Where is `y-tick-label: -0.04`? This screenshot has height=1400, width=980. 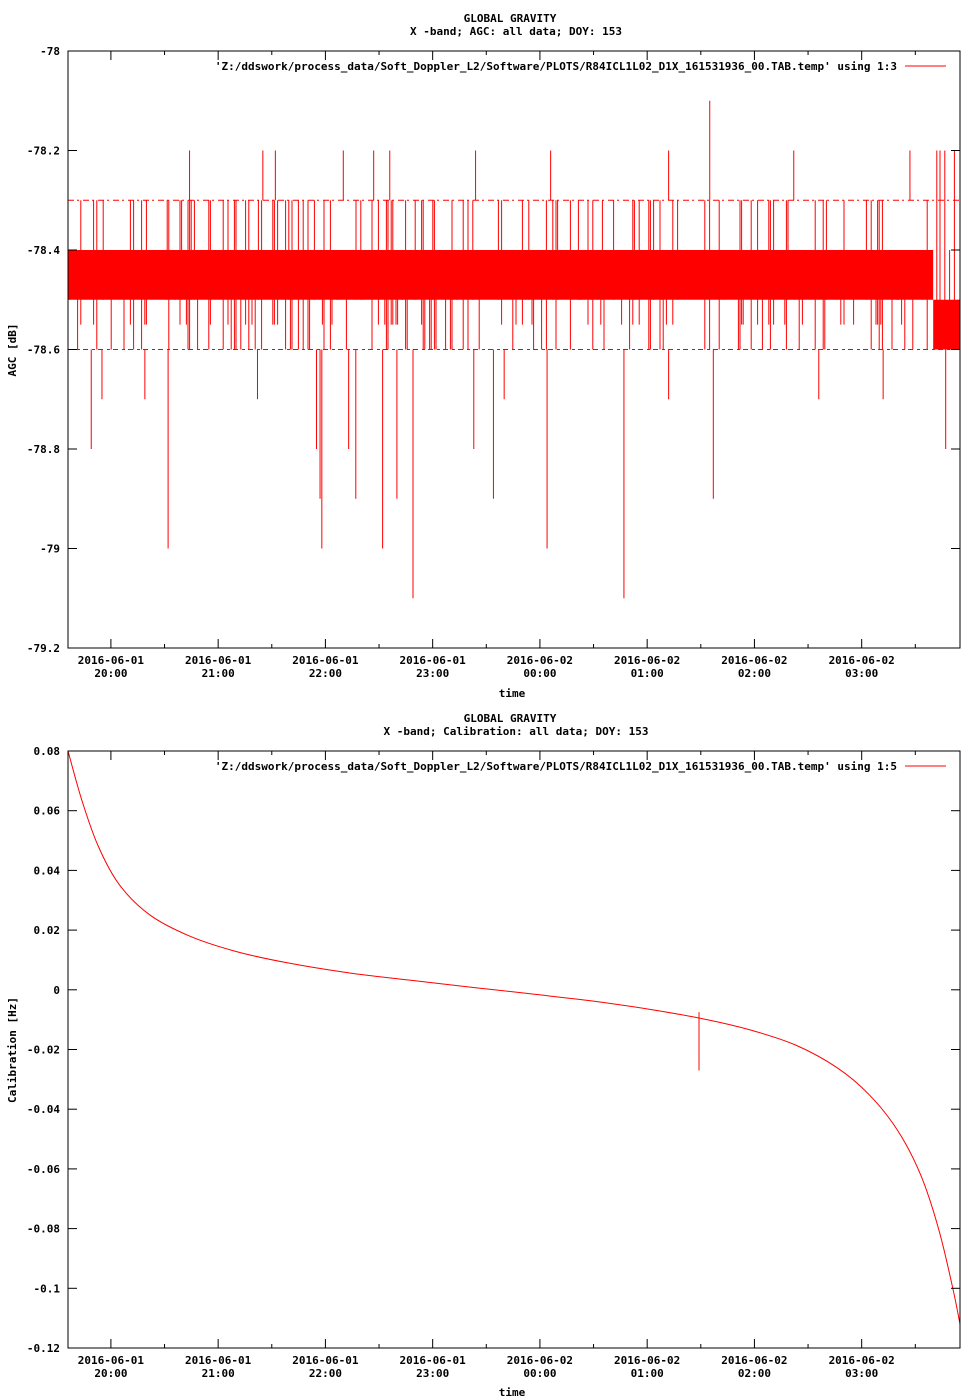 y-tick-label: -0.04 is located at coordinates (43, 1109).